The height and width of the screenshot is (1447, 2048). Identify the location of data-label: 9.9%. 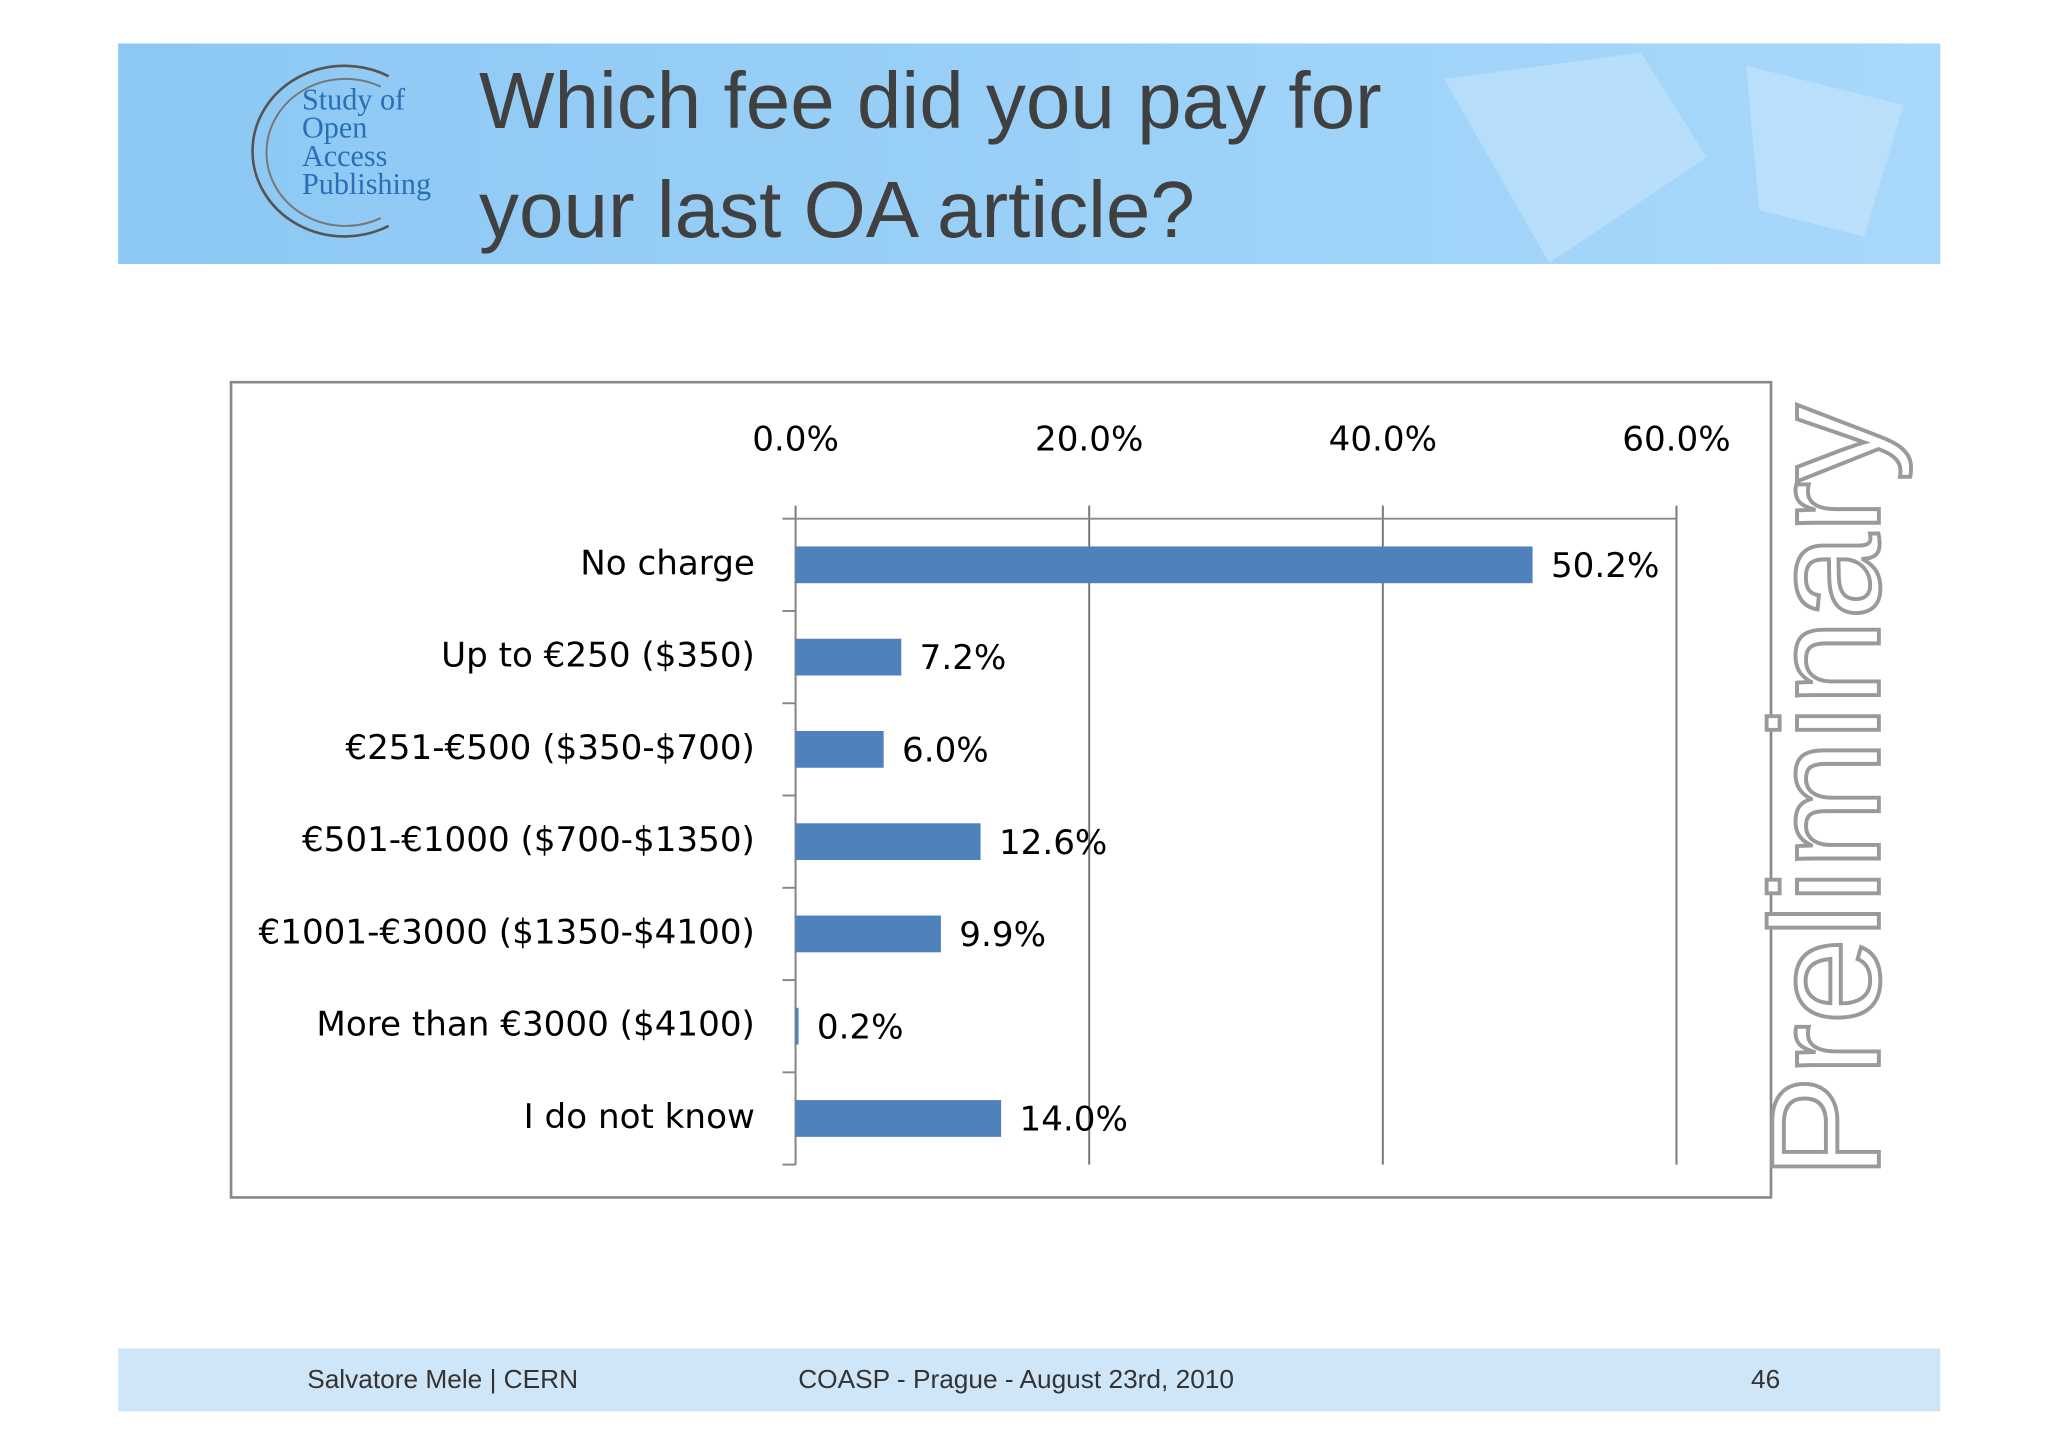
(1002, 935).